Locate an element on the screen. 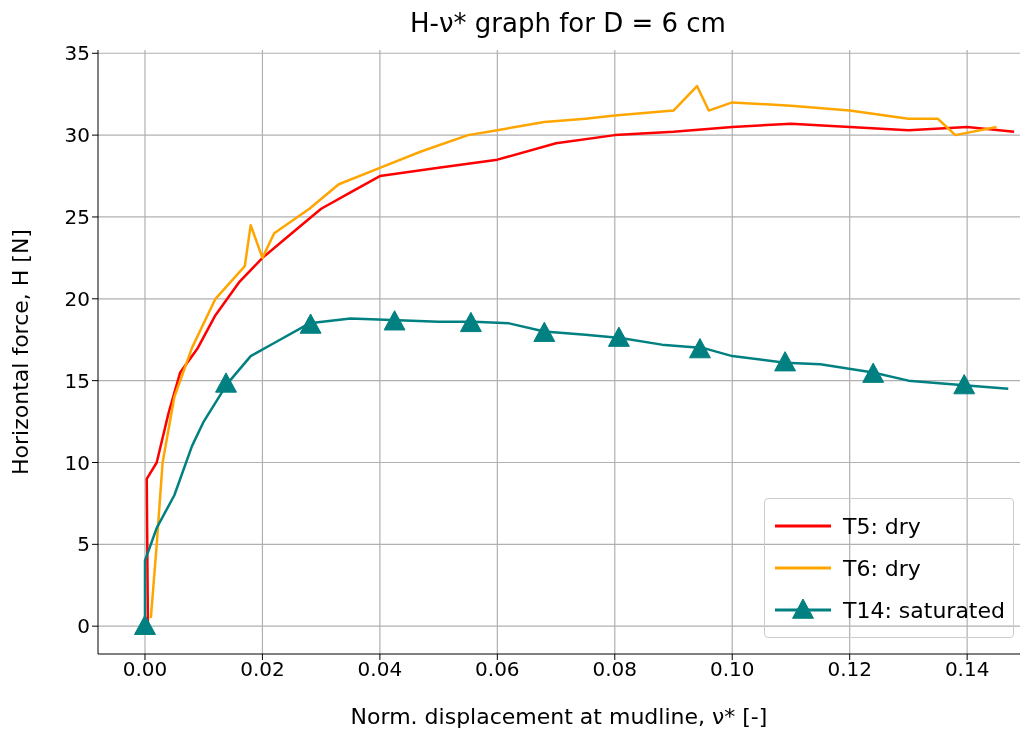 The image size is (1036, 747). x-tick-label: 0.02 is located at coordinates (262, 669).